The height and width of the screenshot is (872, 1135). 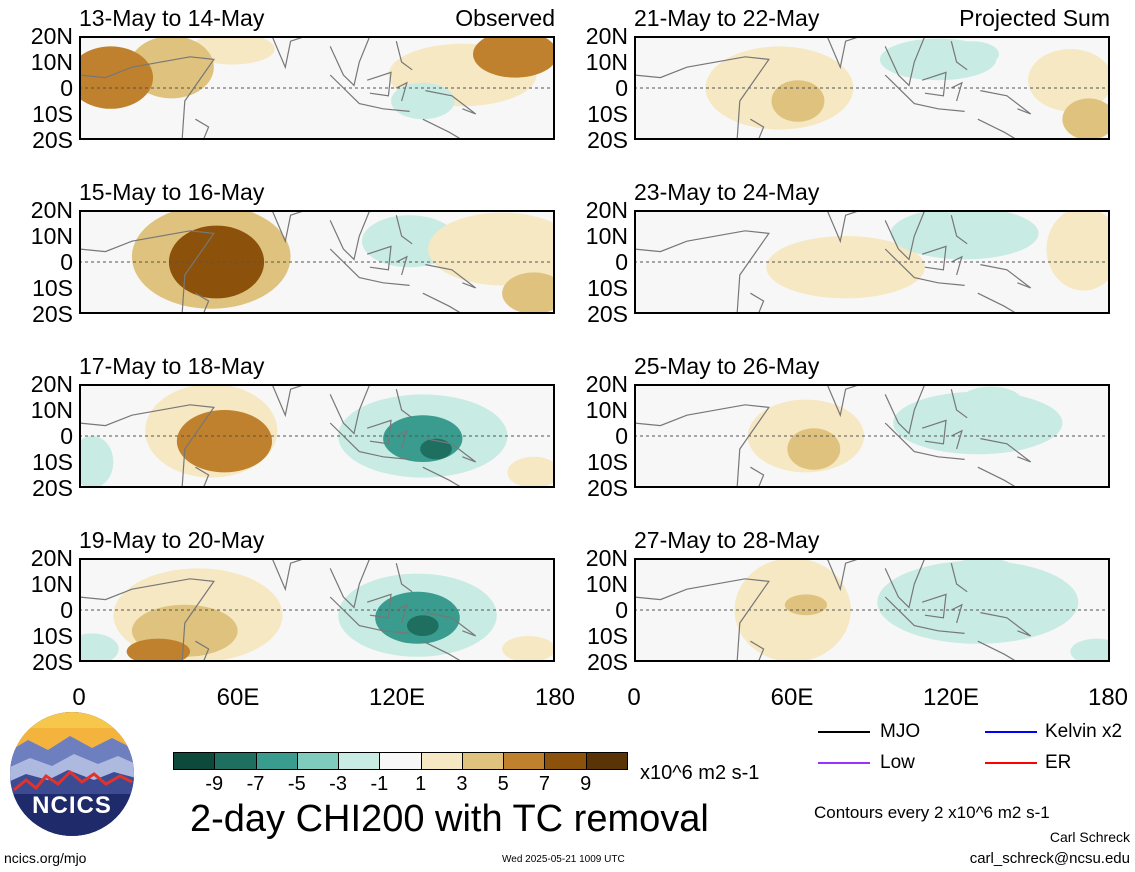 I want to click on colorbar-label: 7, so click(x=544, y=784).